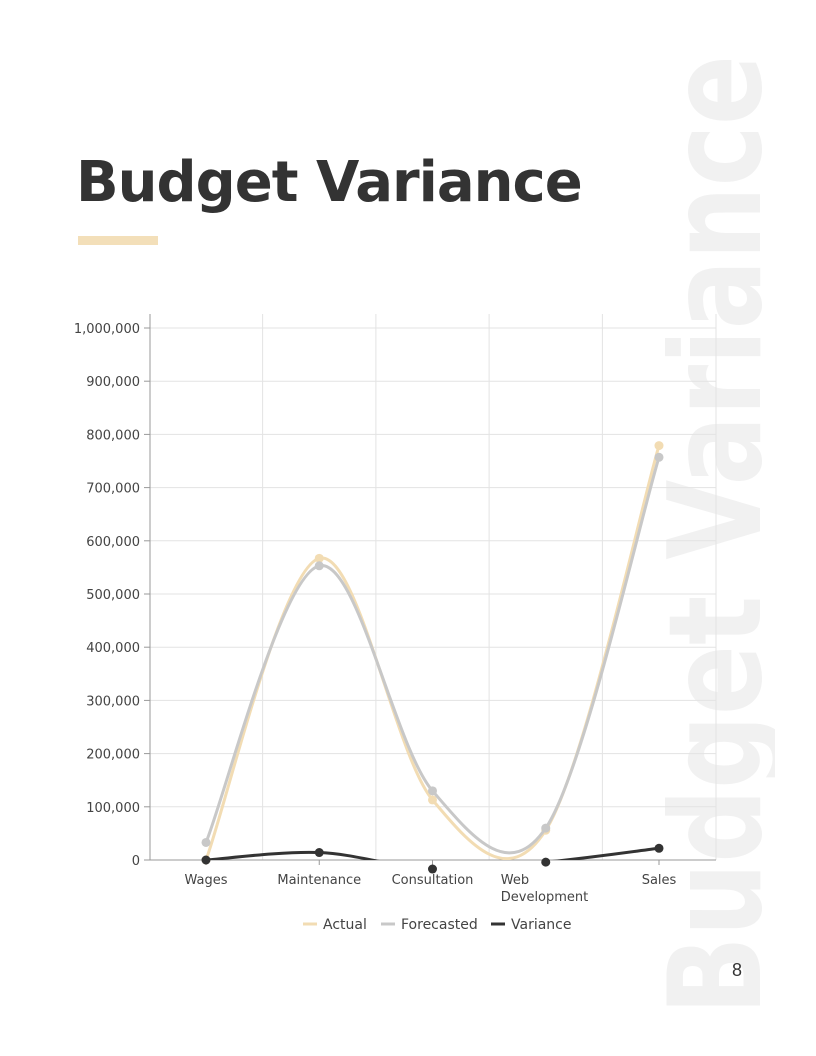  I want to click on y-tick-label: 700,000, so click(113, 489).